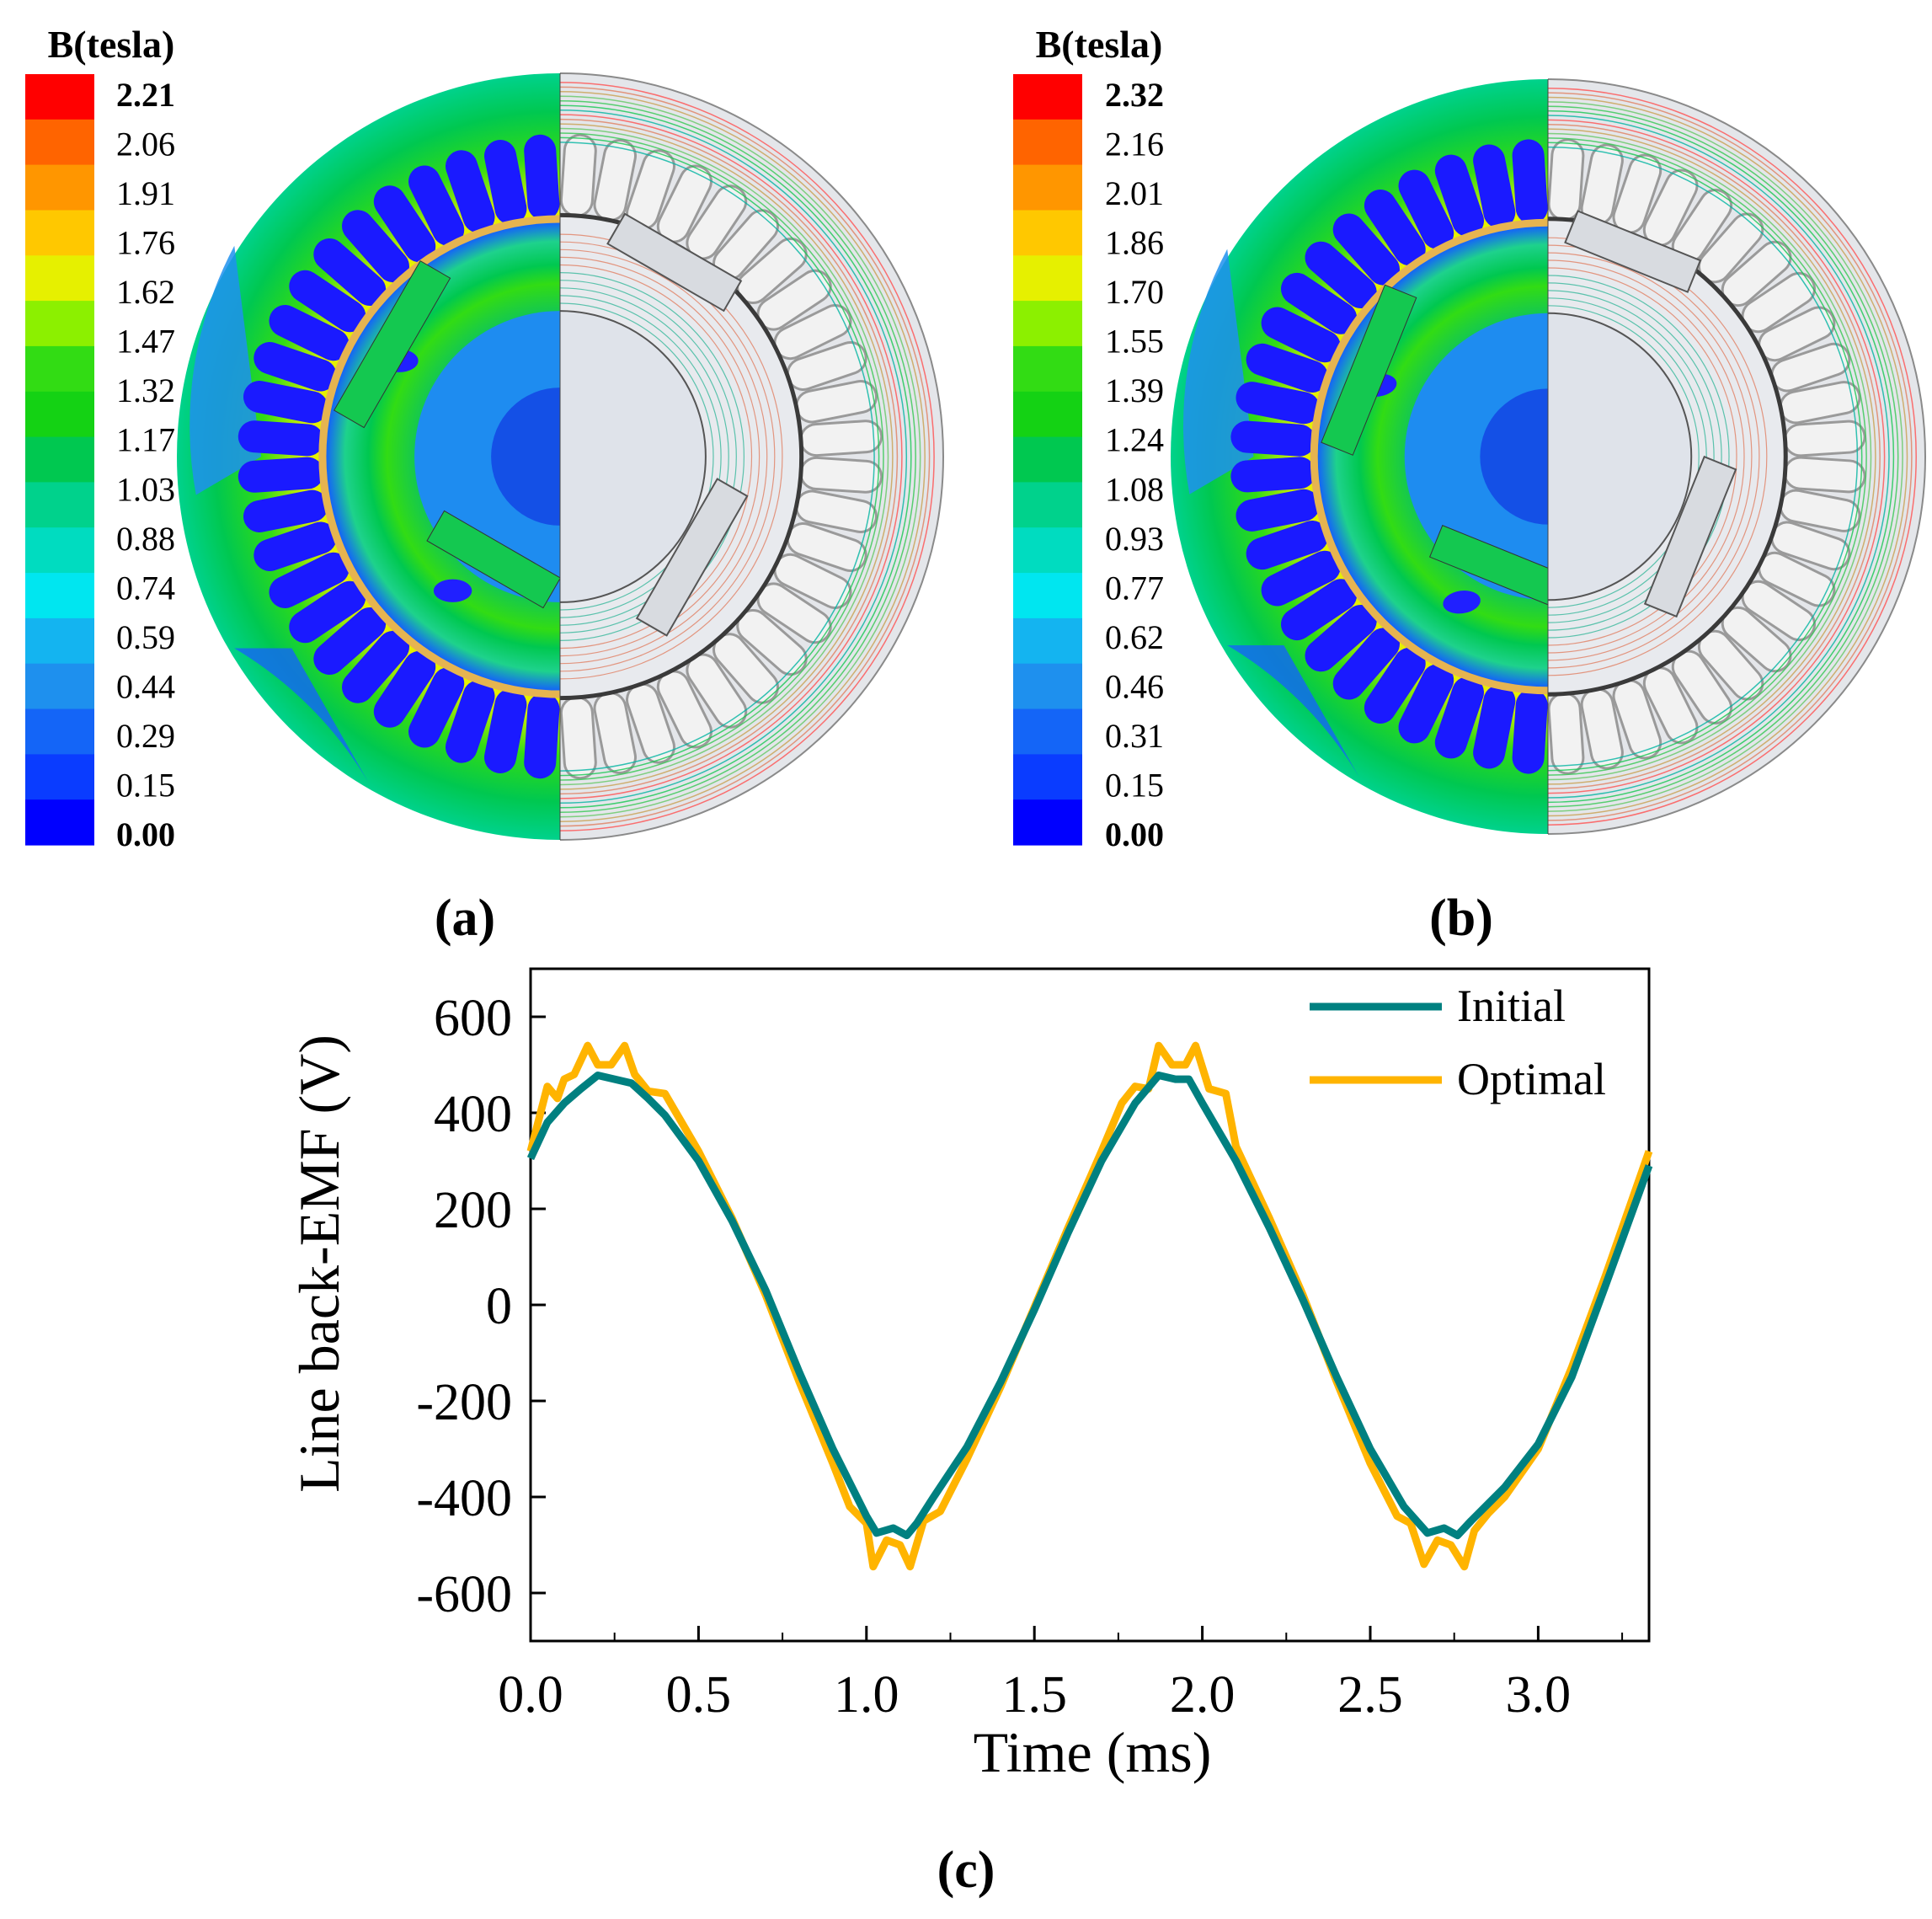  What do you see at coordinates (145, 193) in the screenshot?
I see `legend-tick-label: 1.91` at bounding box center [145, 193].